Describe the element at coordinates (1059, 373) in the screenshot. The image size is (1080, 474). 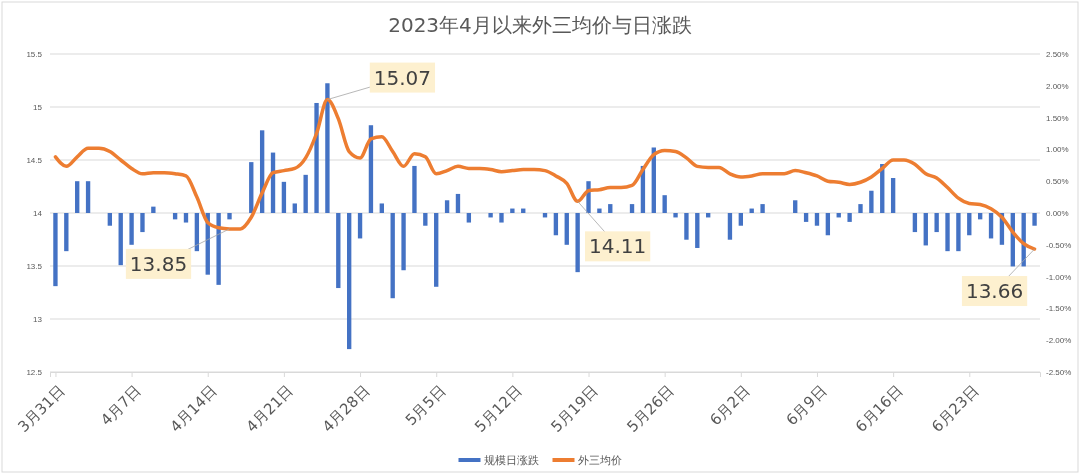
I see `y2-tick-label: -2.50%` at that location.